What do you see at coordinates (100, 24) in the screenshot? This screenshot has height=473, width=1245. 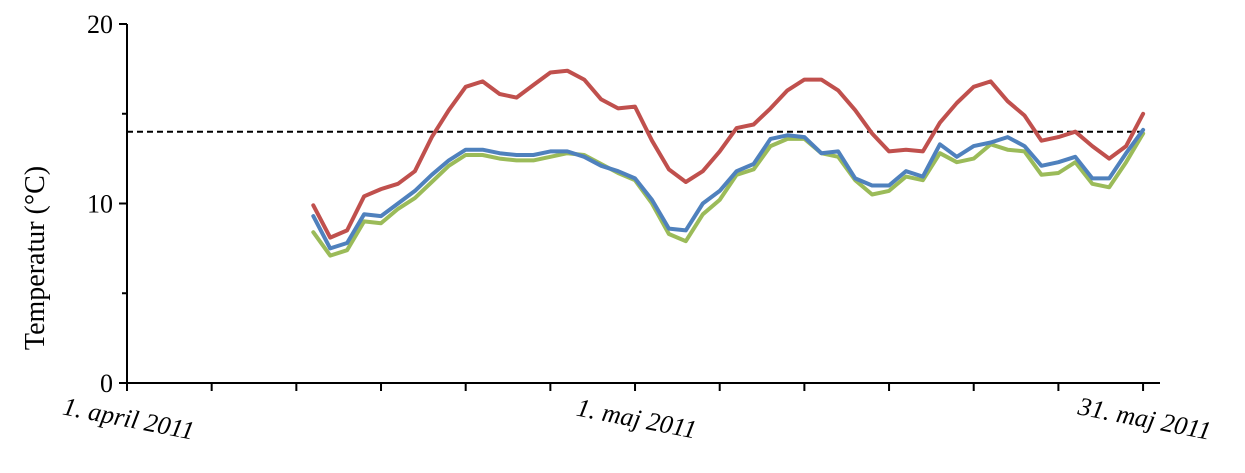 I see `y-tick-label: 20` at bounding box center [100, 24].